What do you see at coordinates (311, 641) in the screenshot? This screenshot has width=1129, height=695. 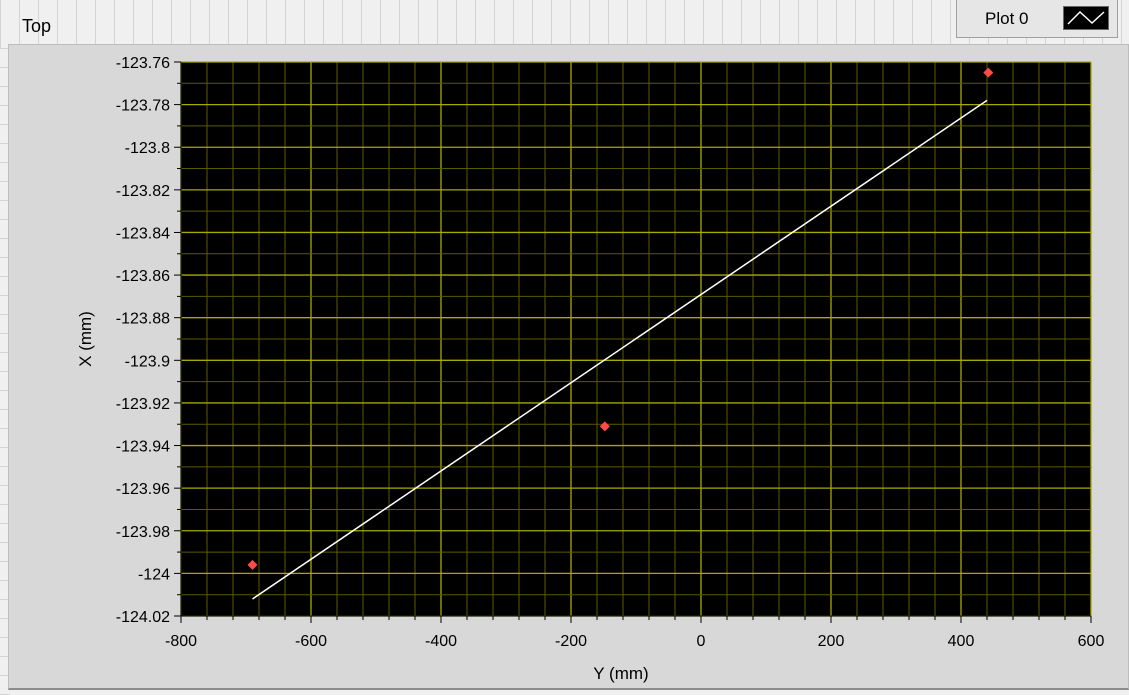 I see `x-tick-label: -600` at bounding box center [311, 641].